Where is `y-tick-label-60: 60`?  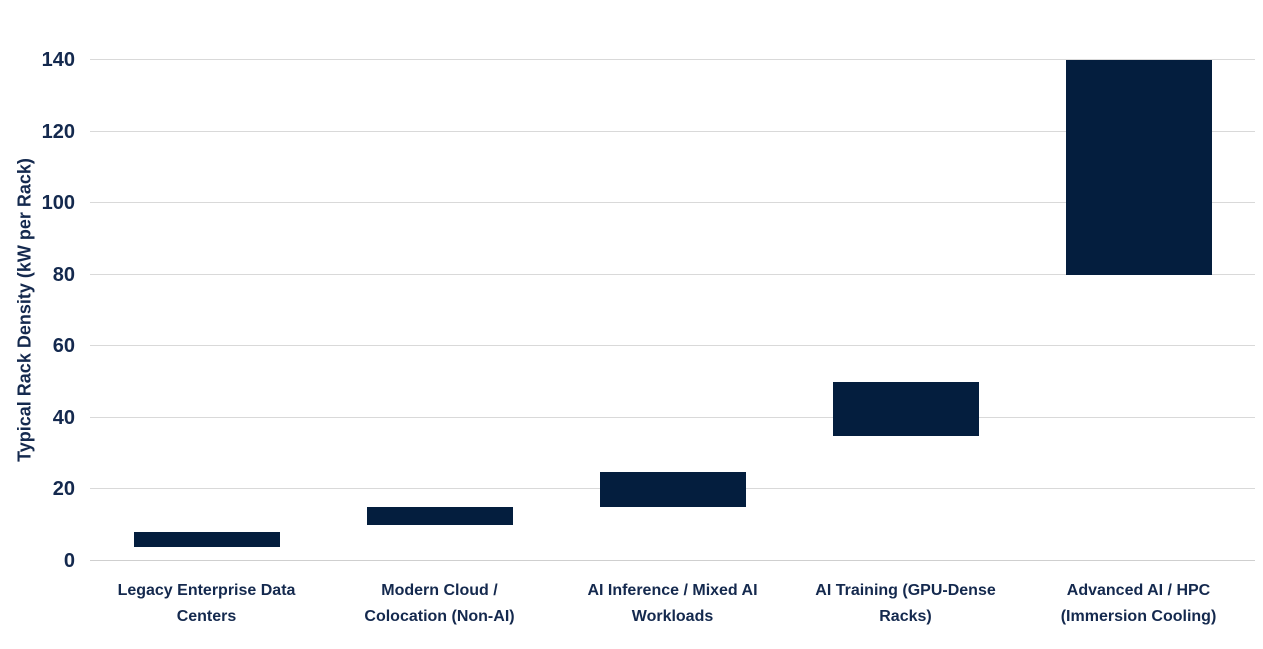 y-tick-label-60: 60 is located at coordinates (63, 346).